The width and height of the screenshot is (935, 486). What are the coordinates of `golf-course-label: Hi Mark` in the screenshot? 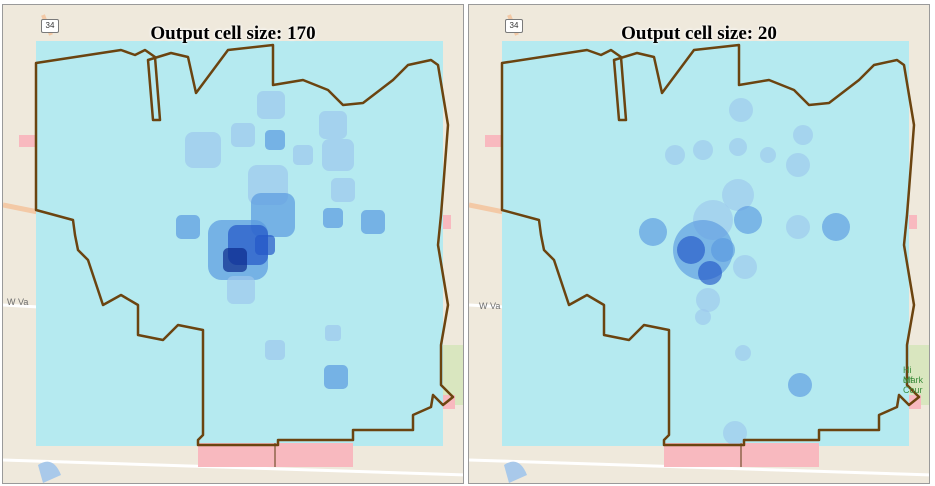 It's located at (913, 375).